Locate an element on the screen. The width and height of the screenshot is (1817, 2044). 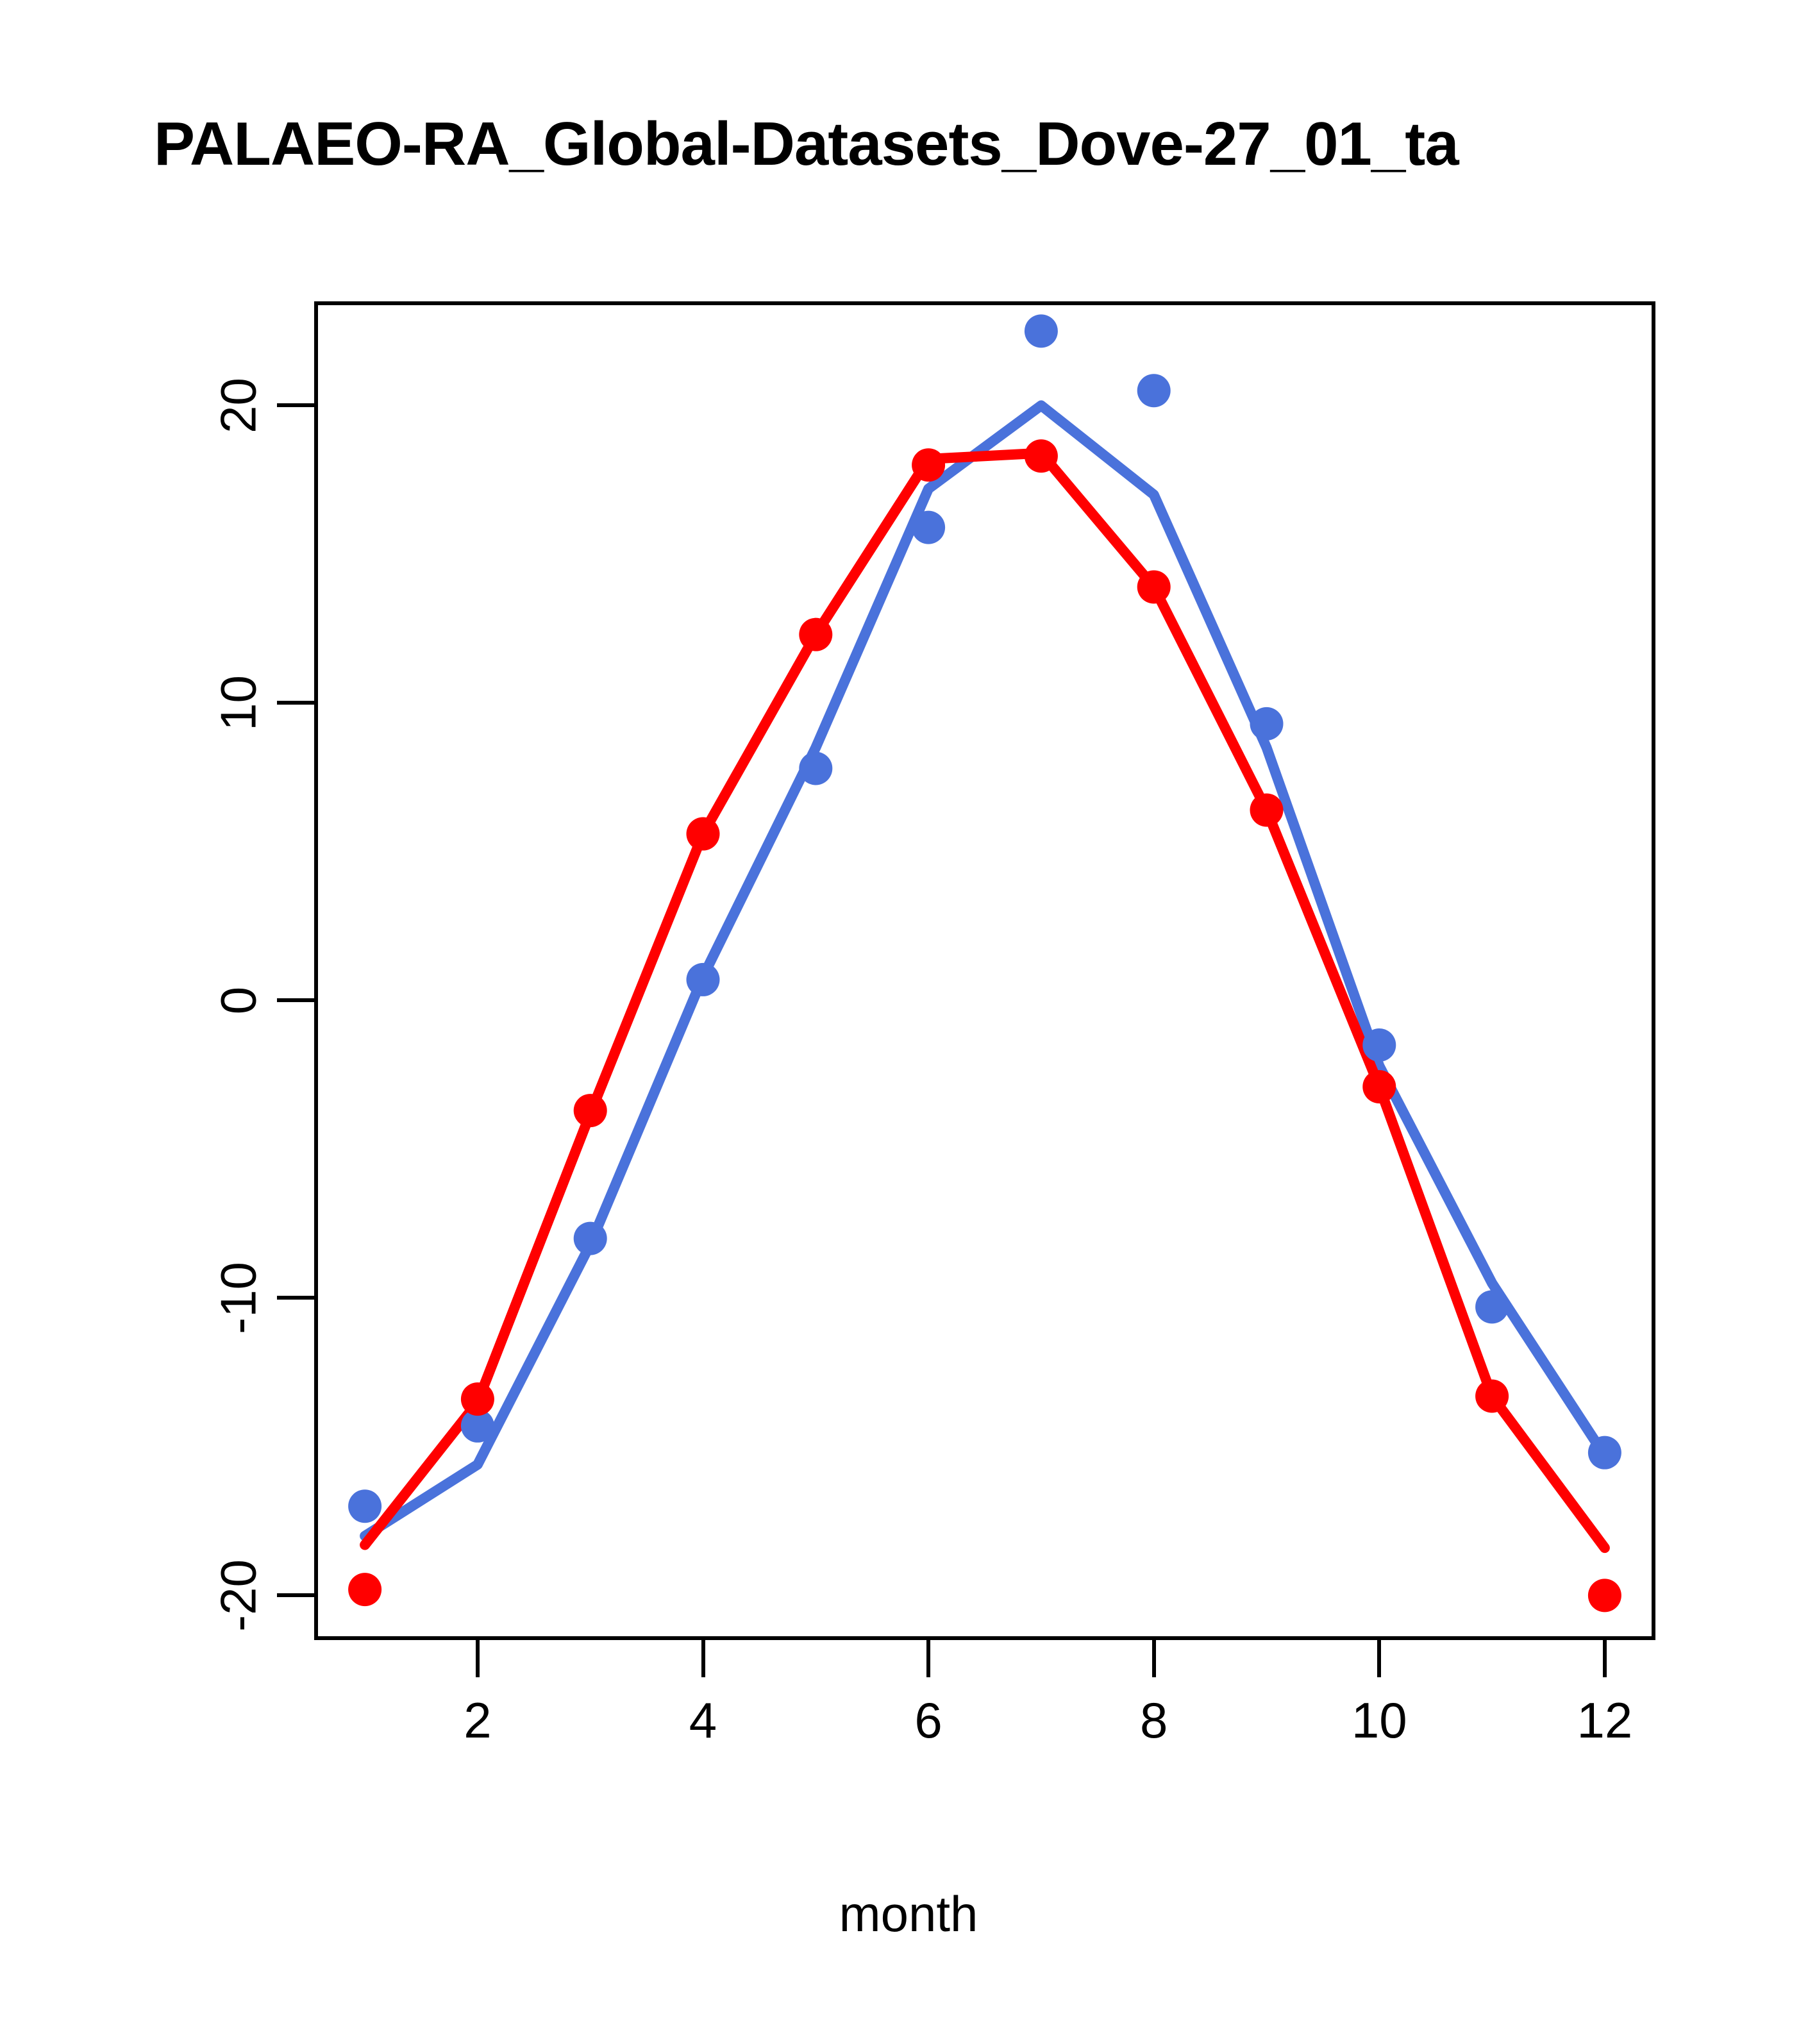
x-tick-label: 8 is located at coordinates (1153, 1720).